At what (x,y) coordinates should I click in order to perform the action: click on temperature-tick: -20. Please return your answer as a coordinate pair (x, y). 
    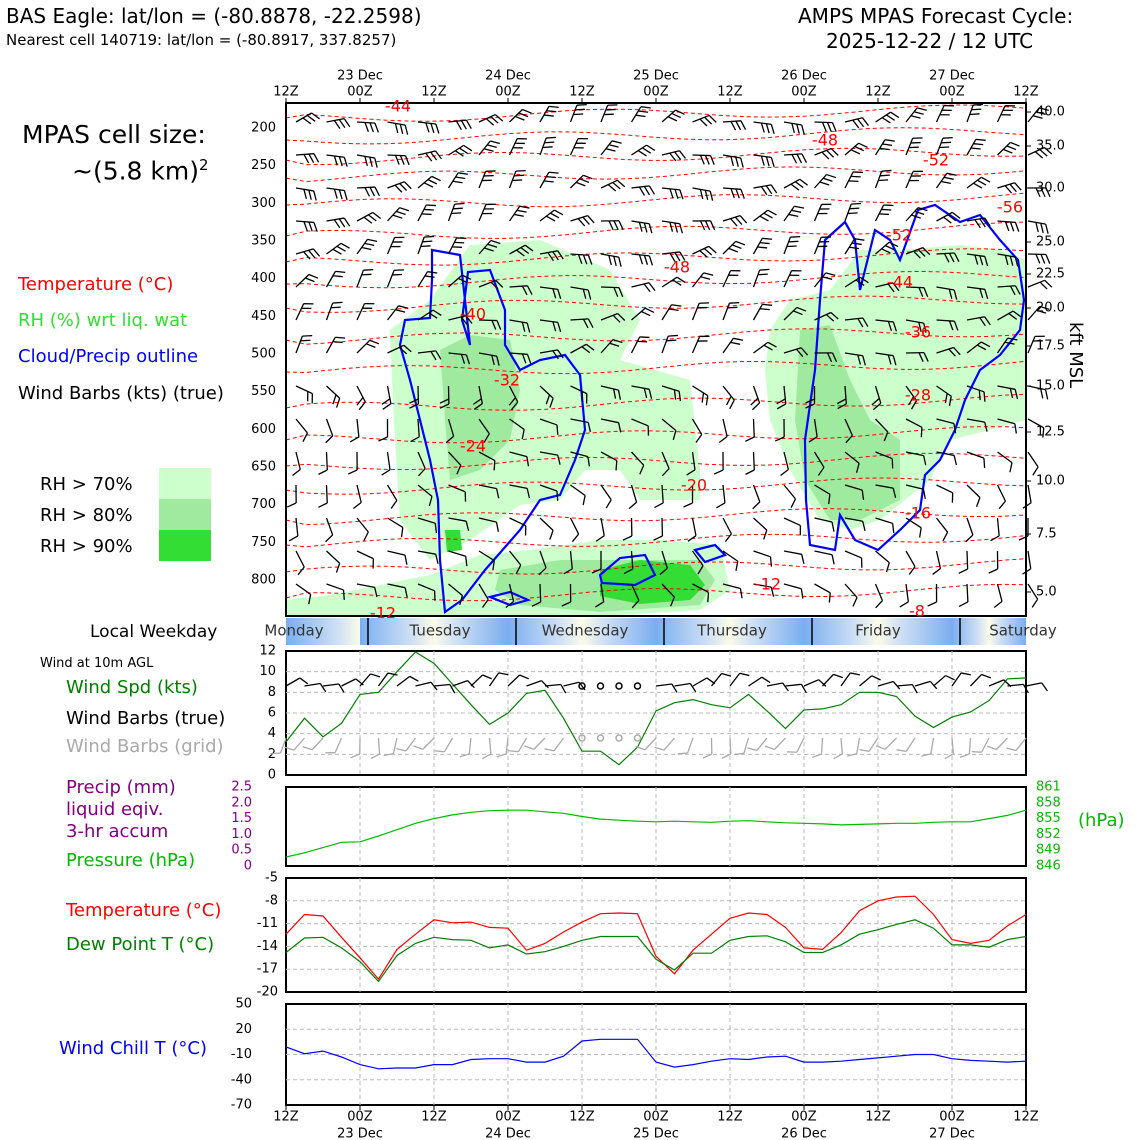
    Looking at the image, I should click on (267, 992).